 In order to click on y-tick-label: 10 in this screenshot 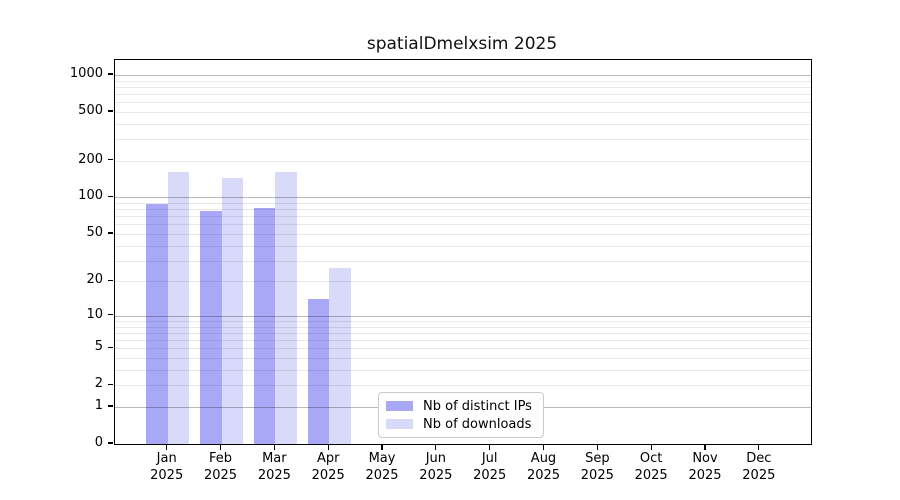, I will do `click(94, 314)`.